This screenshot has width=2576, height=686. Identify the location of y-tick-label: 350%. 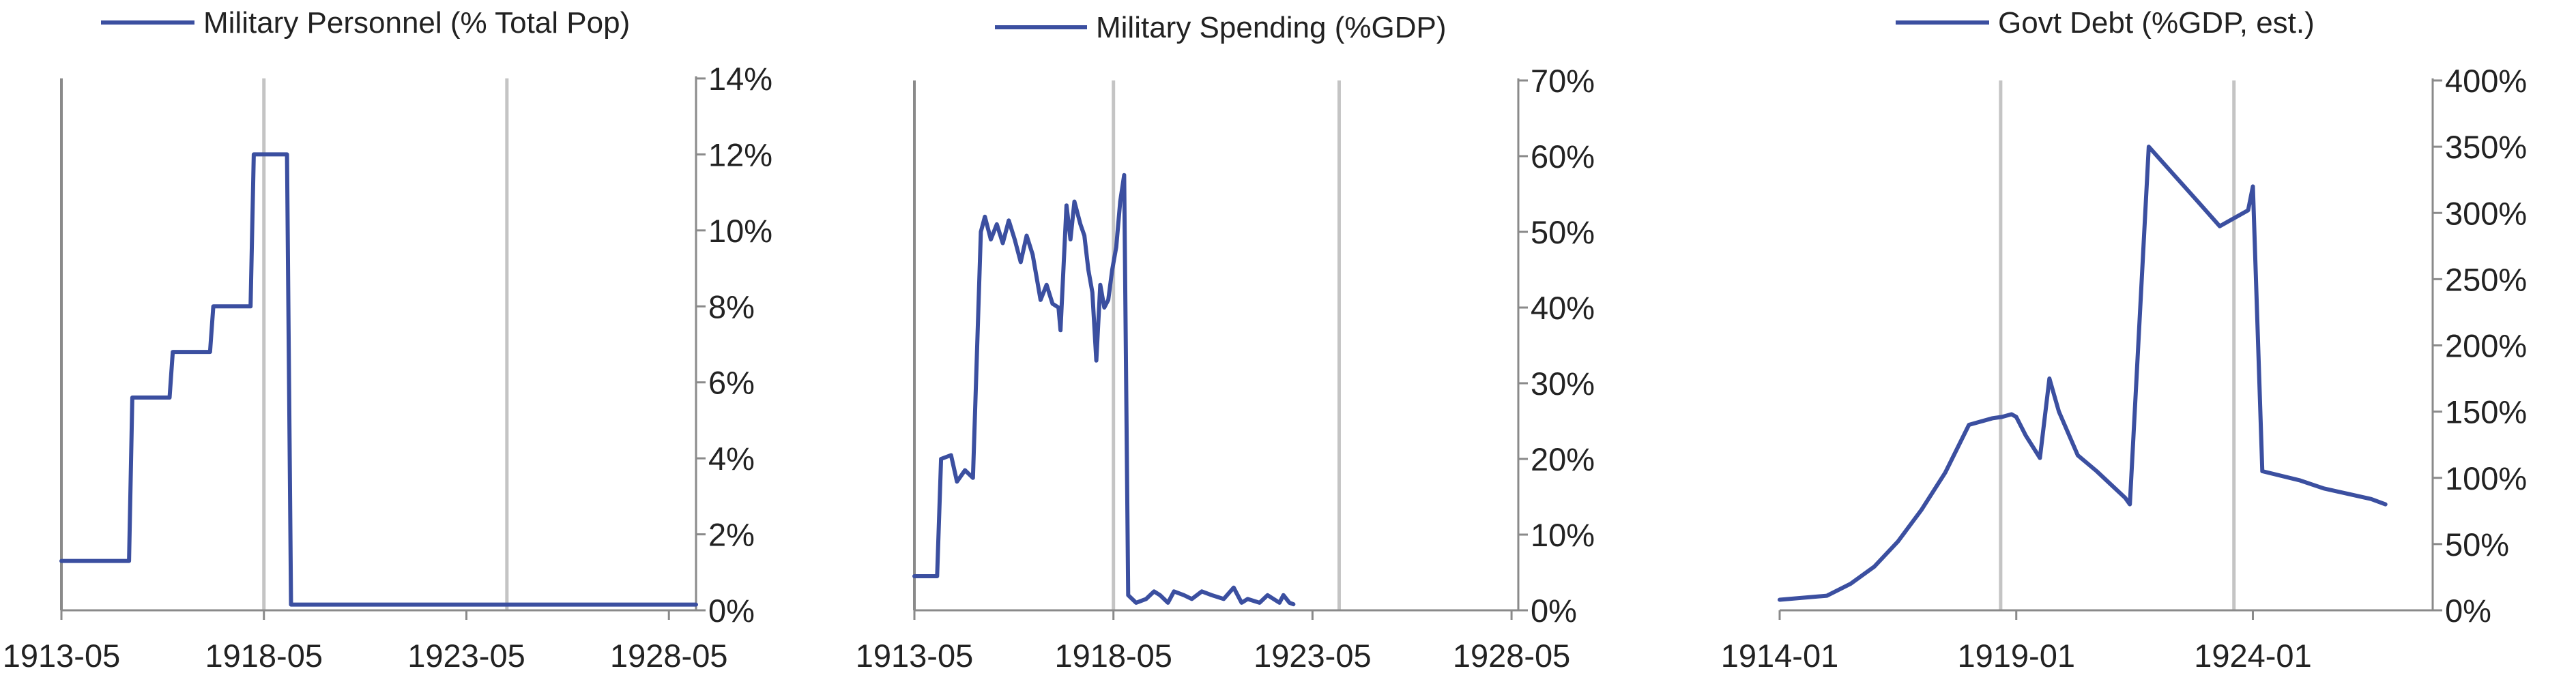
(2486, 147).